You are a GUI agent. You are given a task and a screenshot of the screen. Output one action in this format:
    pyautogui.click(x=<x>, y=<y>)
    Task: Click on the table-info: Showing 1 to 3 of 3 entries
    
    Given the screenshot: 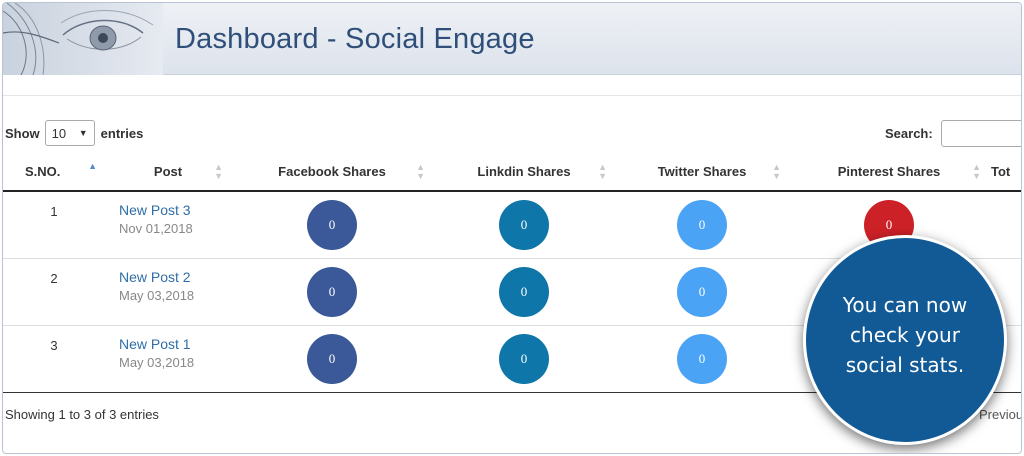 What is the action you would take?
    pyautogui.click(x=82, y=414)
    